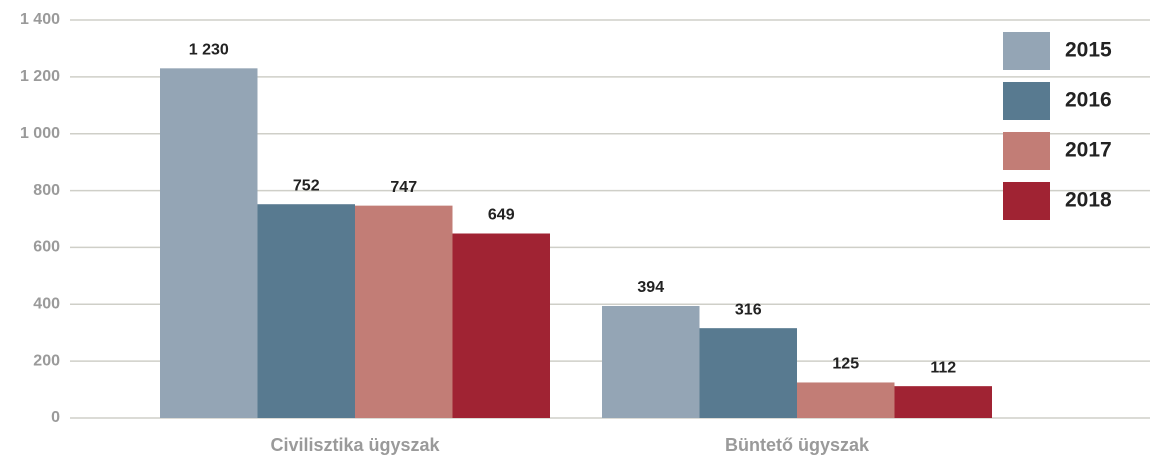 The height and width of the screenshot is (458, 1151). I want to click on x-tick-label: Büntető ügyszak, so click(797, 445).